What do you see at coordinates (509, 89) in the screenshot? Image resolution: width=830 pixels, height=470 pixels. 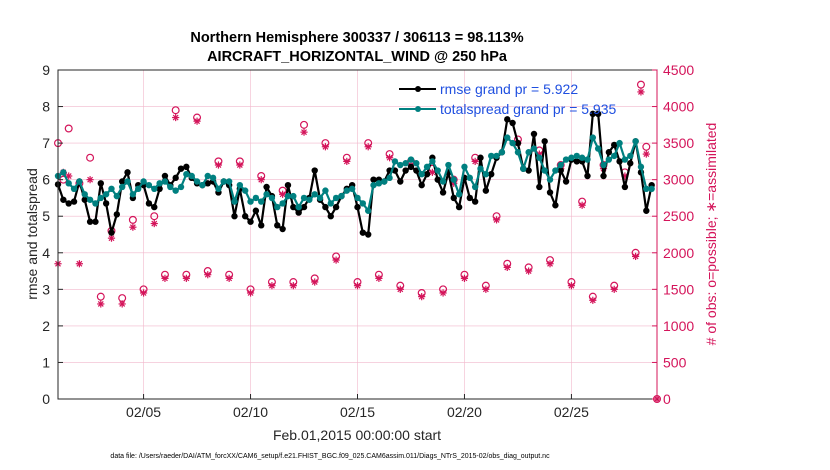 I see `legend-rmse-label: rmse grand pr = 5.922` at bounding box center [509, 89].